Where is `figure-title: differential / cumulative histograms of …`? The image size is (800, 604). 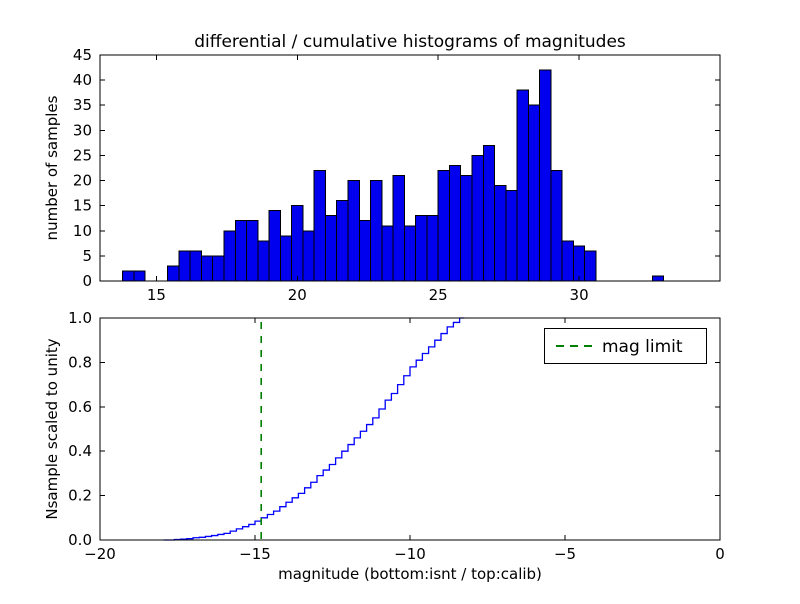
figure-title: differential / cumulative histograms of … is located at coordinates (410, 42).